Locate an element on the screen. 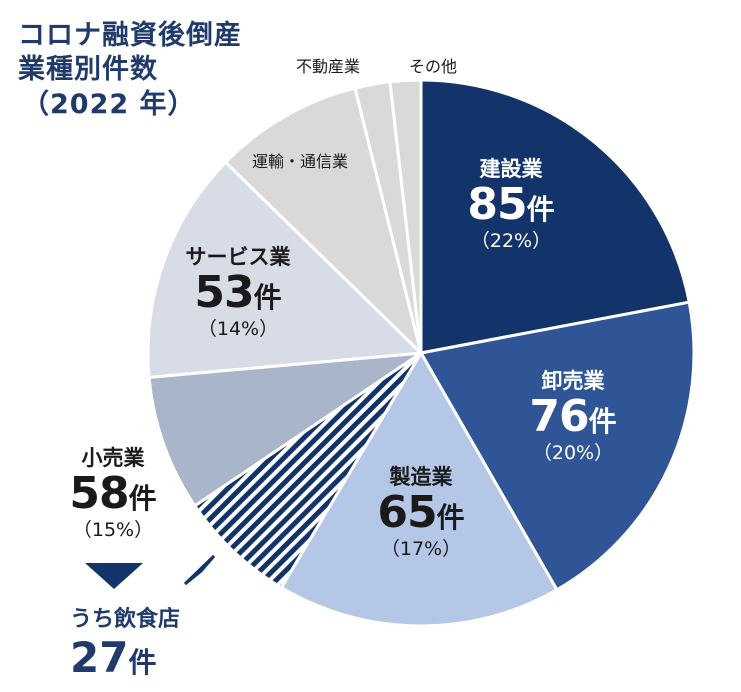 This screenshot has width=741, height=692. label-restaurants-unit: 件 is located at coordinates (142, 662).